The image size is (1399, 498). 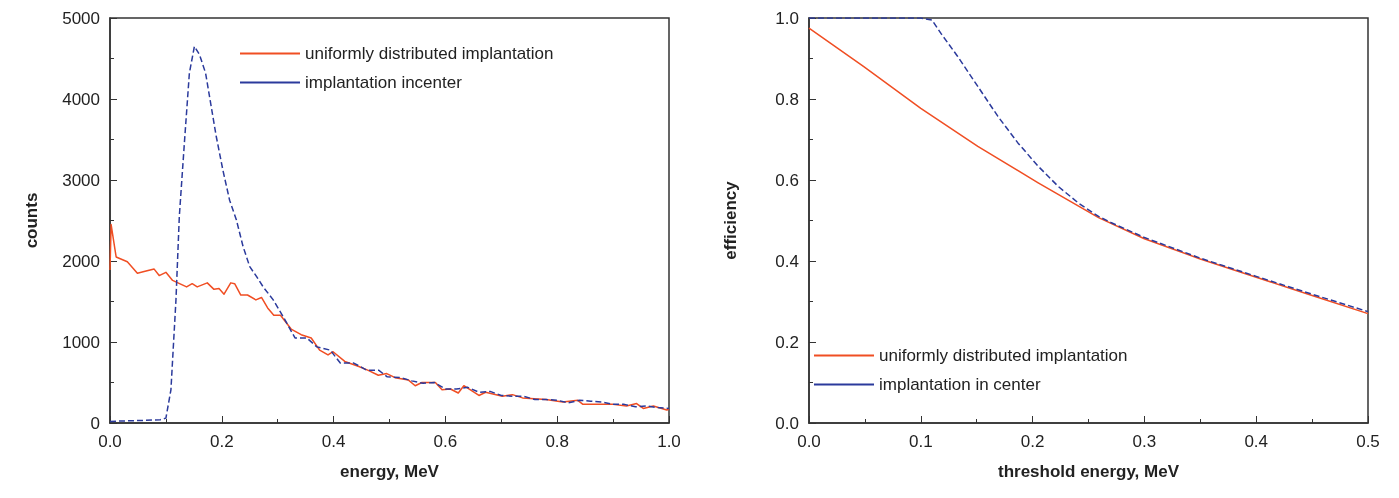 I want to click on y-tick-label: 0.6, so click(x=787, y=180).